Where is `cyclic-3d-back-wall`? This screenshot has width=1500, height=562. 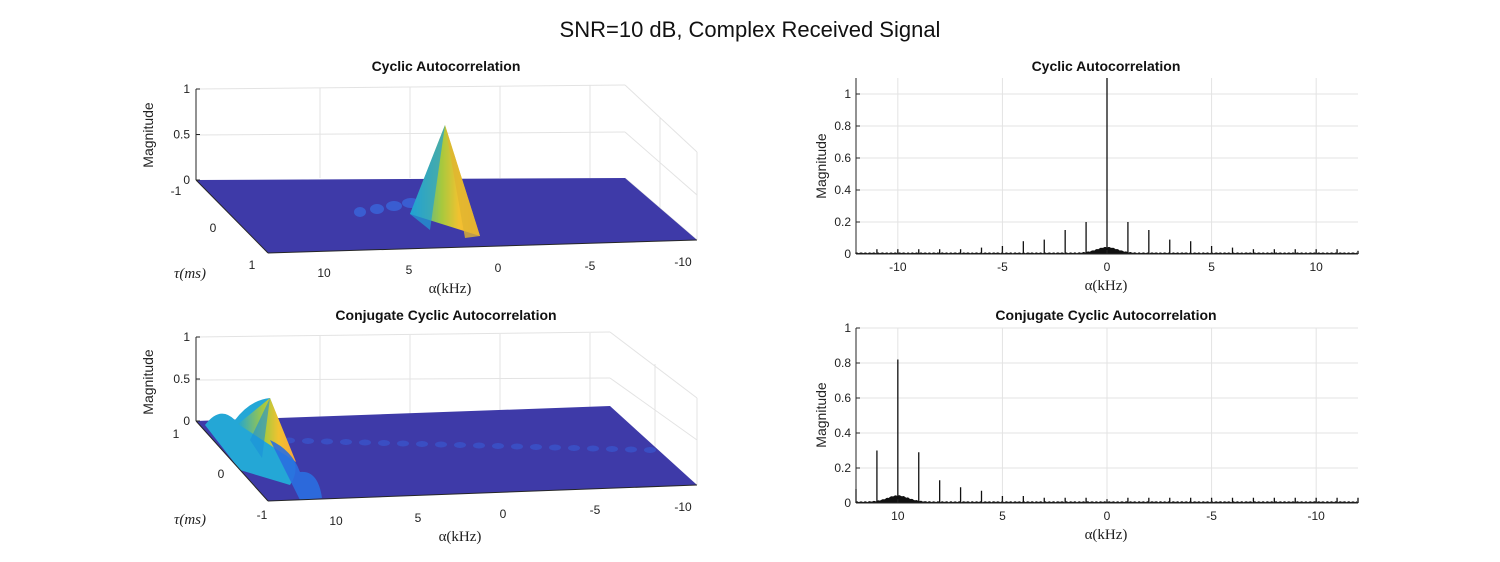 cyclic-3d-back-wall is located at coordinates (446, 162).